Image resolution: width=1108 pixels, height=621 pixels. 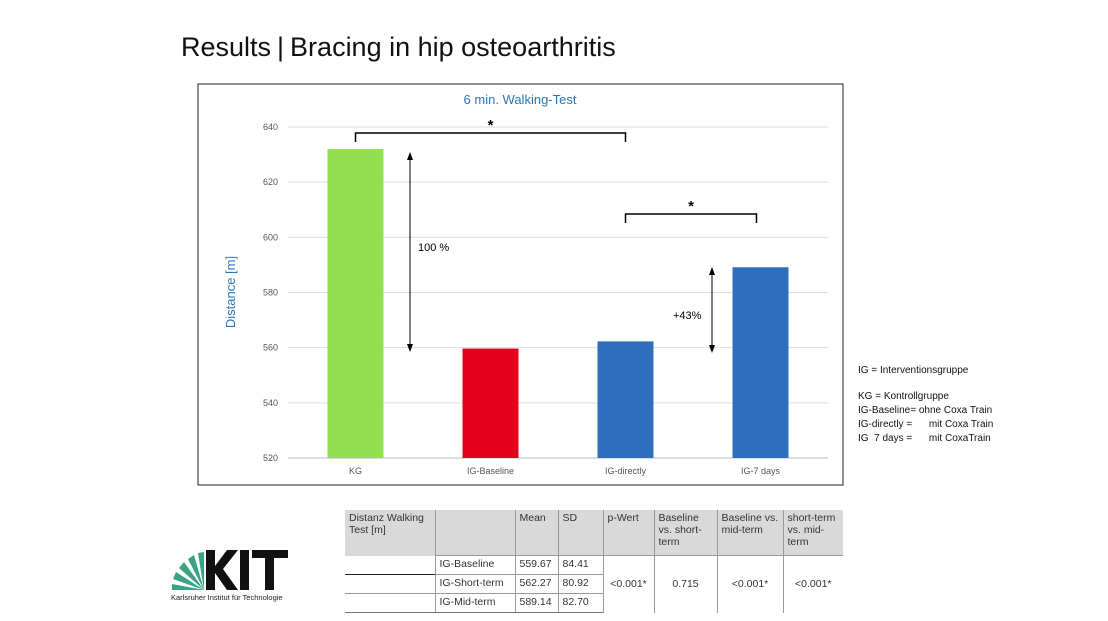 I want to click on sd-cell: 82.70, so click(x=580, y=603).